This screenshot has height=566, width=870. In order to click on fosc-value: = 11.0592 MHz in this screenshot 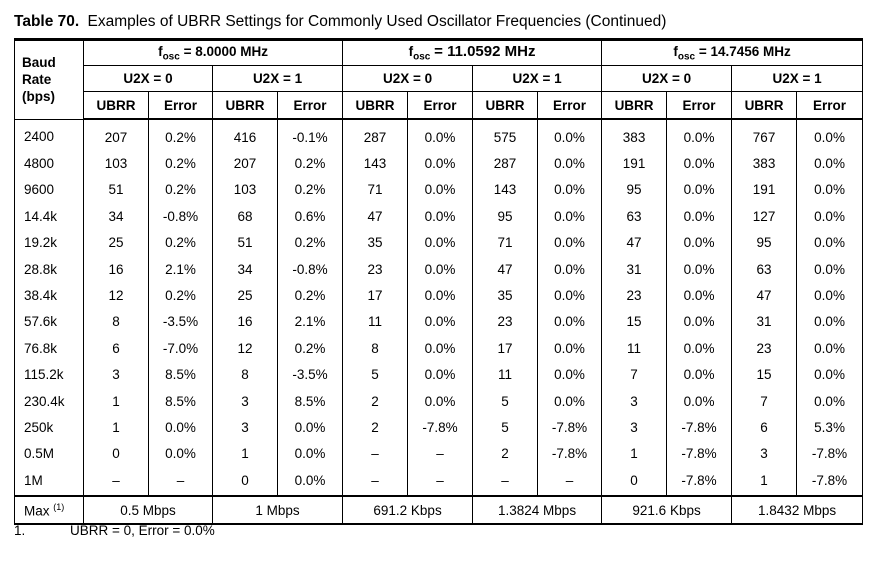, I will do `click(485, 52)`.